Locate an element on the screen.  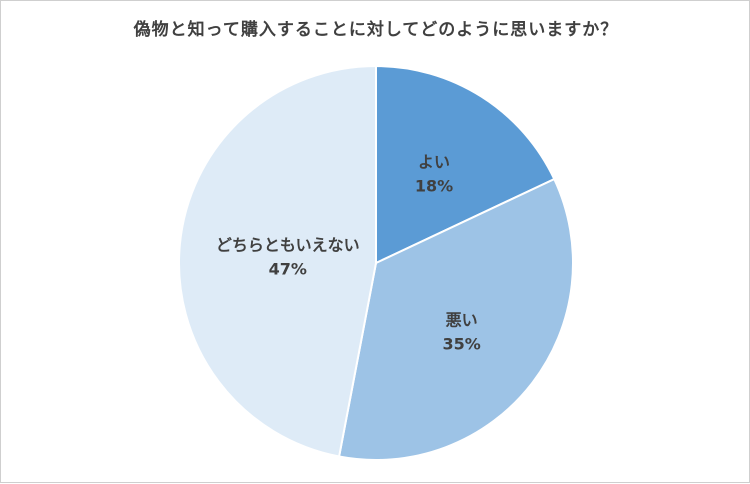
slice-percent-2: 35% is located at coordinates (461, 343).